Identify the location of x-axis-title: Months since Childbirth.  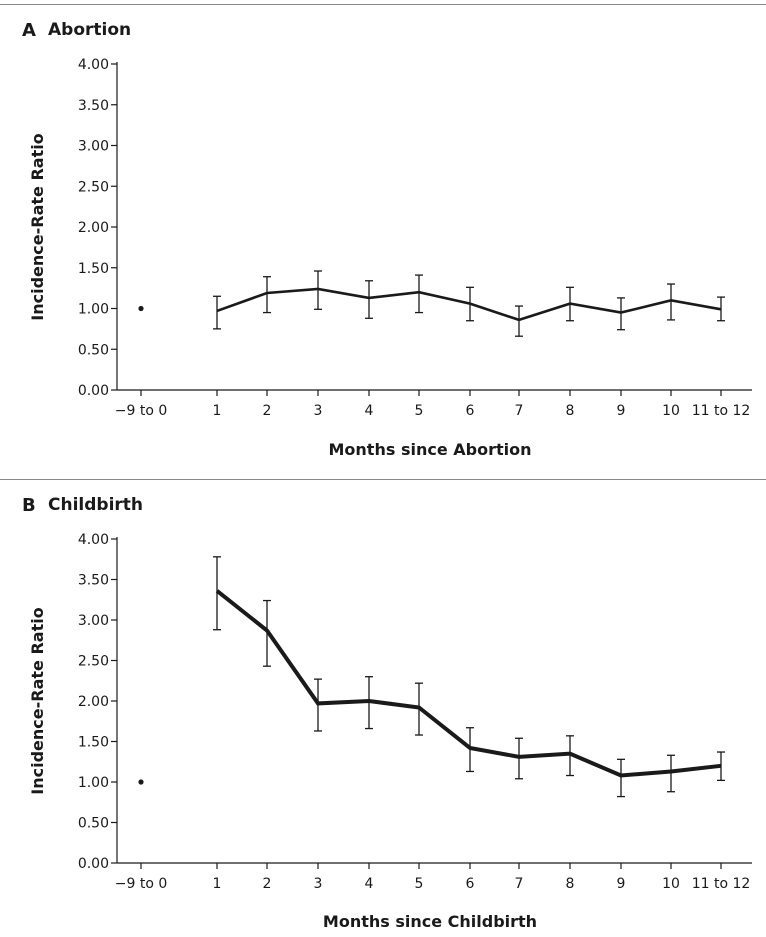
(430, 921).